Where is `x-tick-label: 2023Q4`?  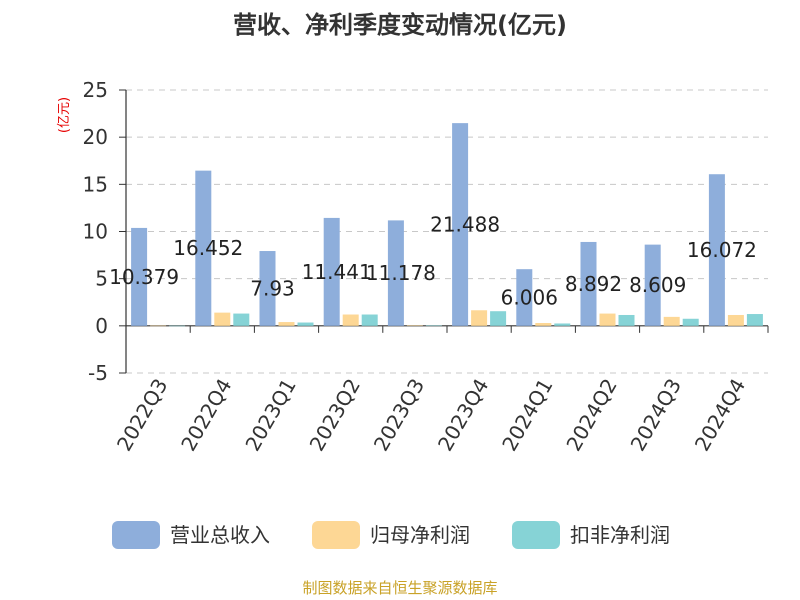
x-tick-label: 2023Q4 is located at coordinates (463, 414).